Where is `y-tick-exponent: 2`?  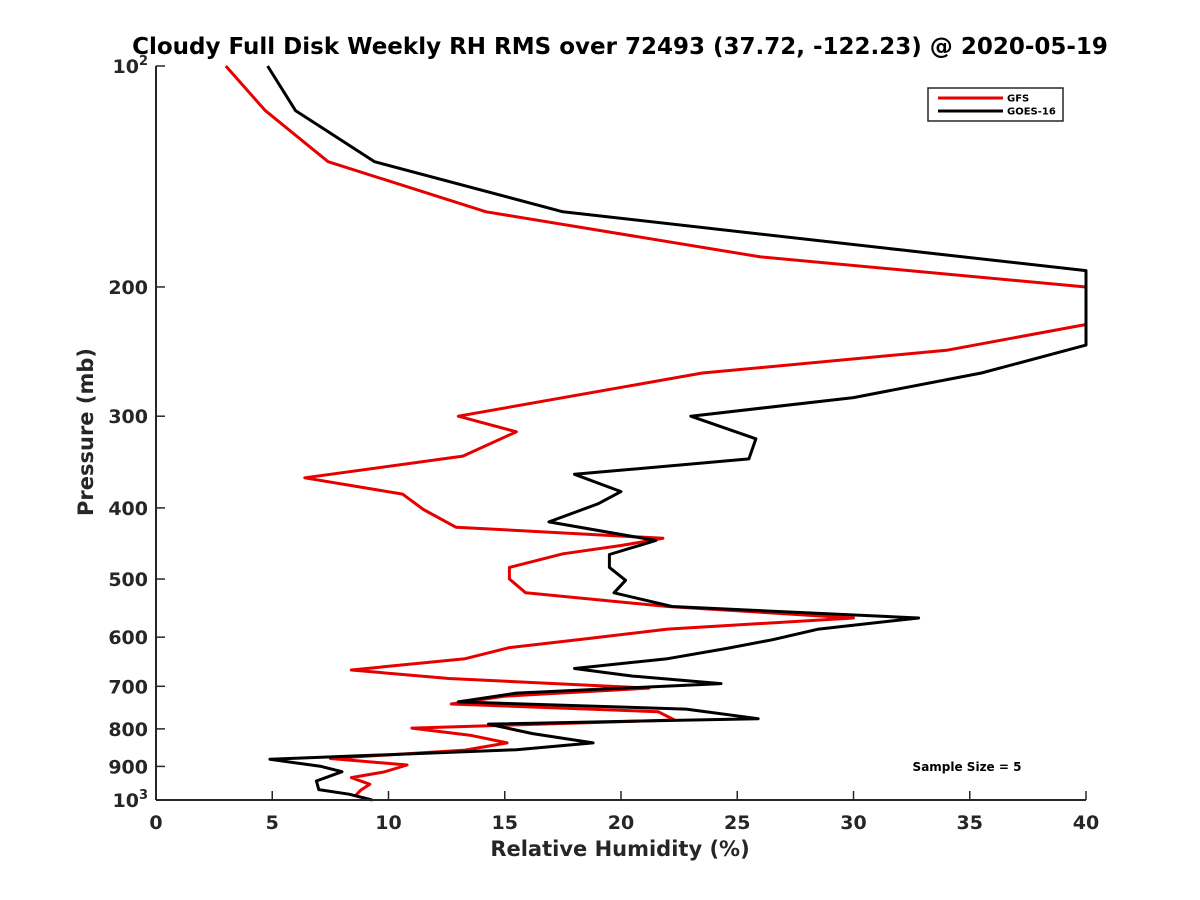 y-tick-exponent: 2 is located at coordinates (143, 61).